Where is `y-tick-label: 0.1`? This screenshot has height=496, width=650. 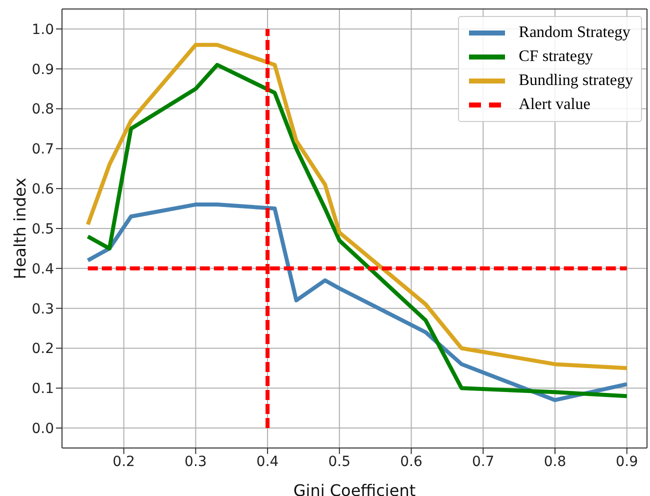
y-tick-label: 0.1 is located at coordinates (43, 389).